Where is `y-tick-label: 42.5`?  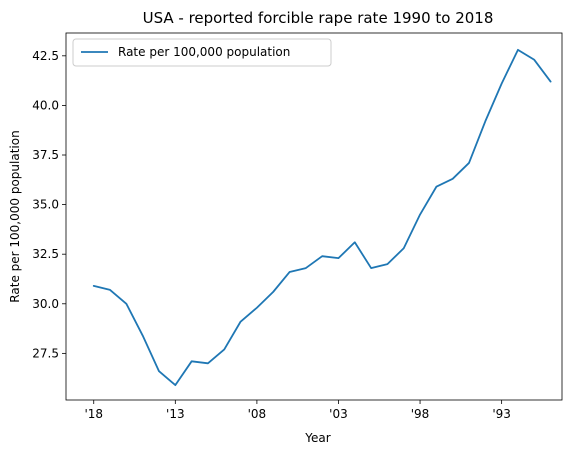
y-tick-label: 42.5 is located at coordinates (45, 56).